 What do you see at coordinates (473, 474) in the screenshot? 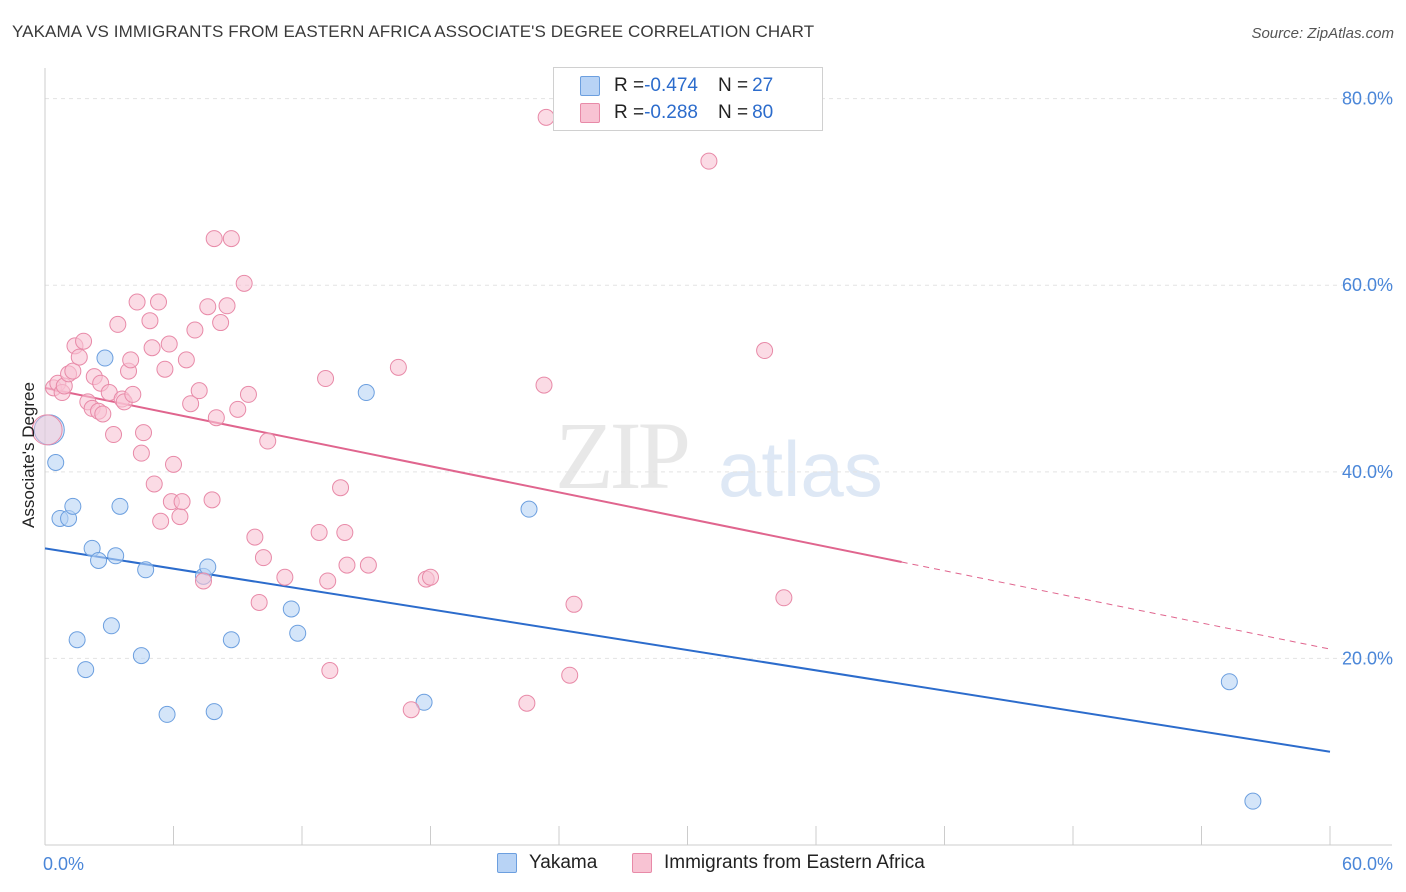
I see `immigrants-trend-line` at bounding box center [473, 474].